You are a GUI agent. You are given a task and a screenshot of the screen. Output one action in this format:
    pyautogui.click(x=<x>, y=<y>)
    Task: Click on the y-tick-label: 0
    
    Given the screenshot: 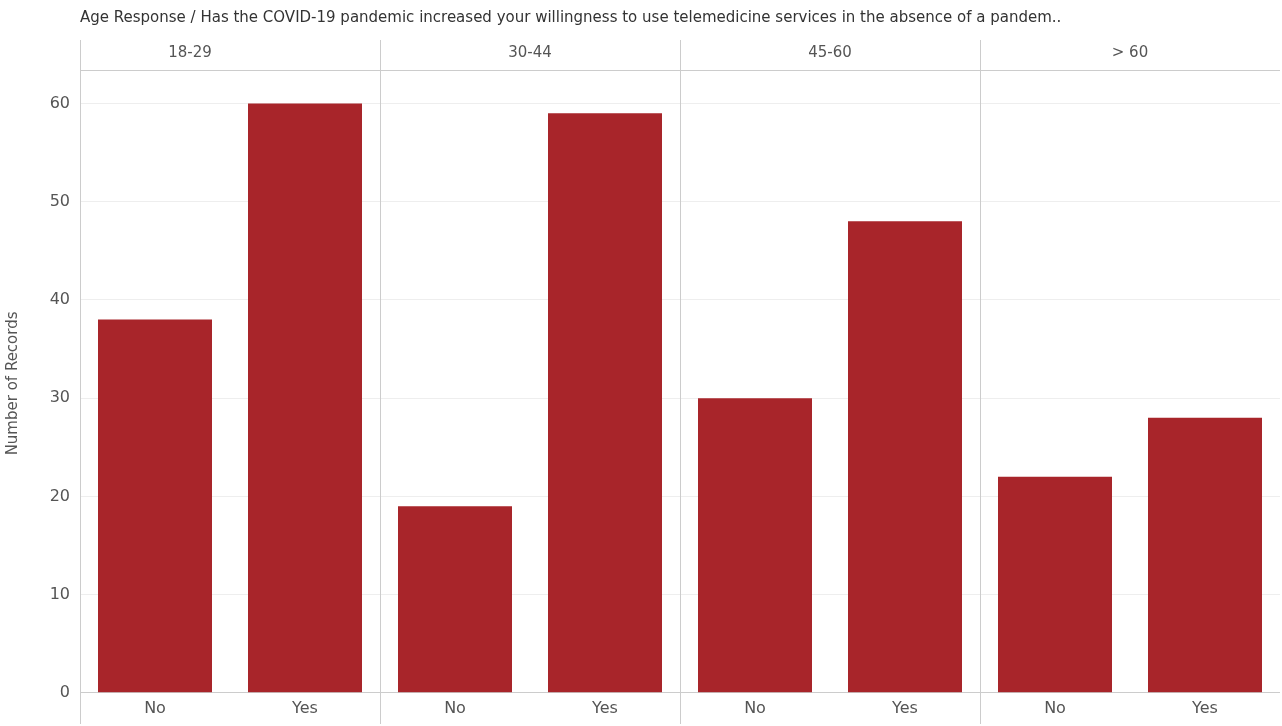 What is the action you would take?
    pyautogui.click(x=64, y=691)
    